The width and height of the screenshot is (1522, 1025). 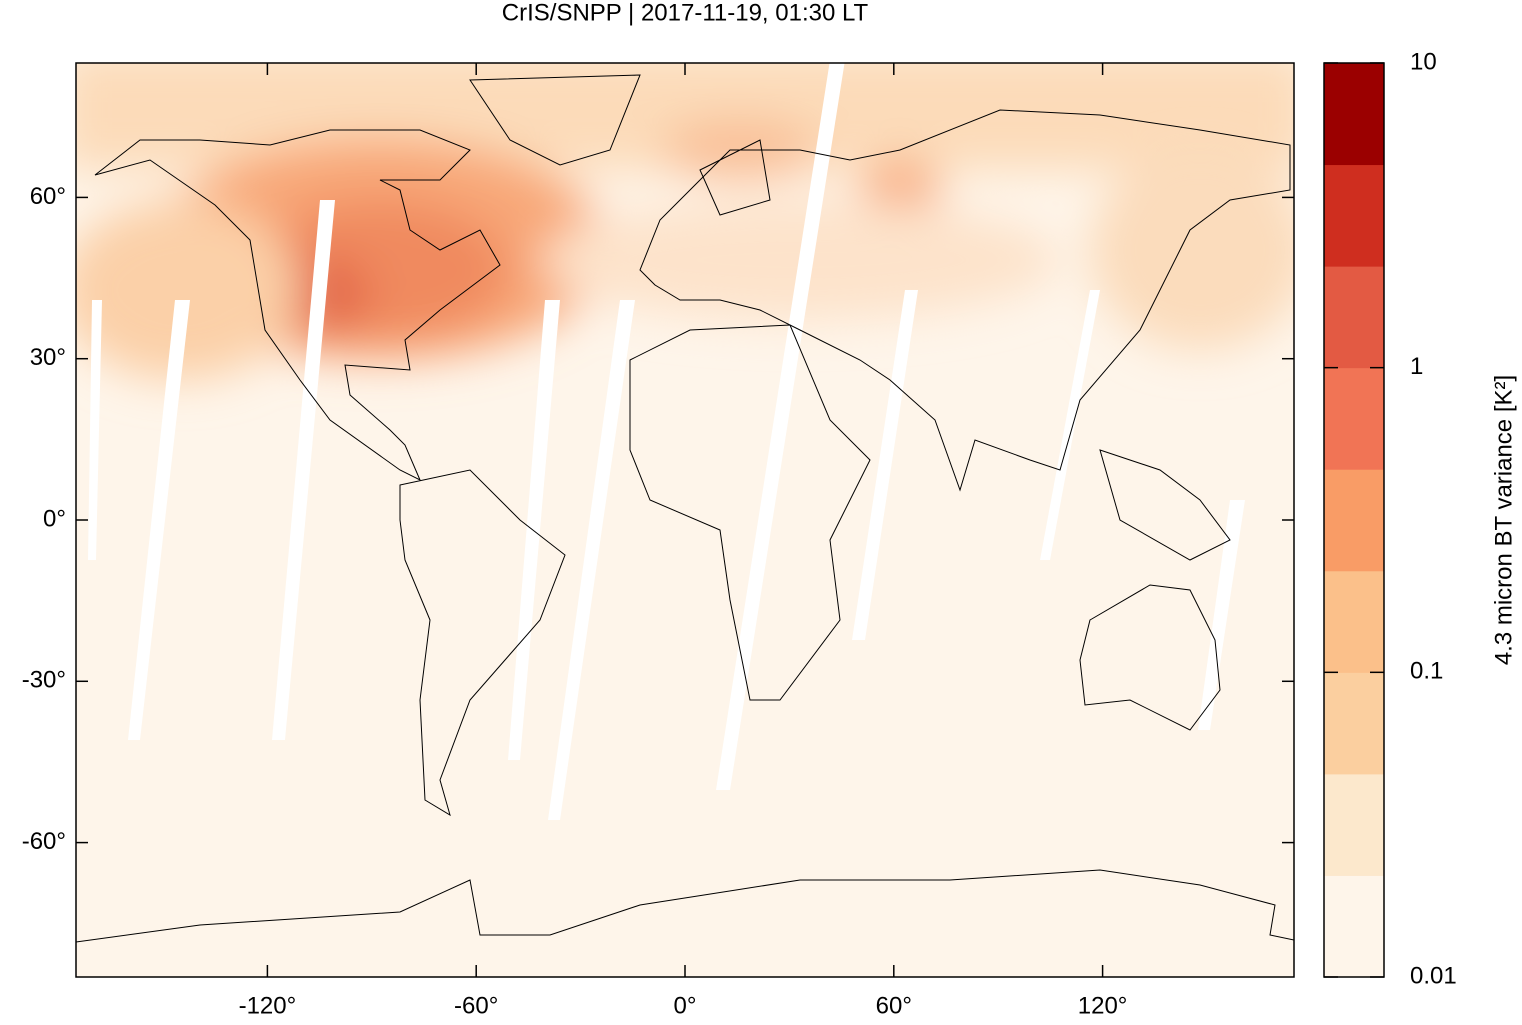 I want to click on colorbar-frame, so click(x=1354, y=520).